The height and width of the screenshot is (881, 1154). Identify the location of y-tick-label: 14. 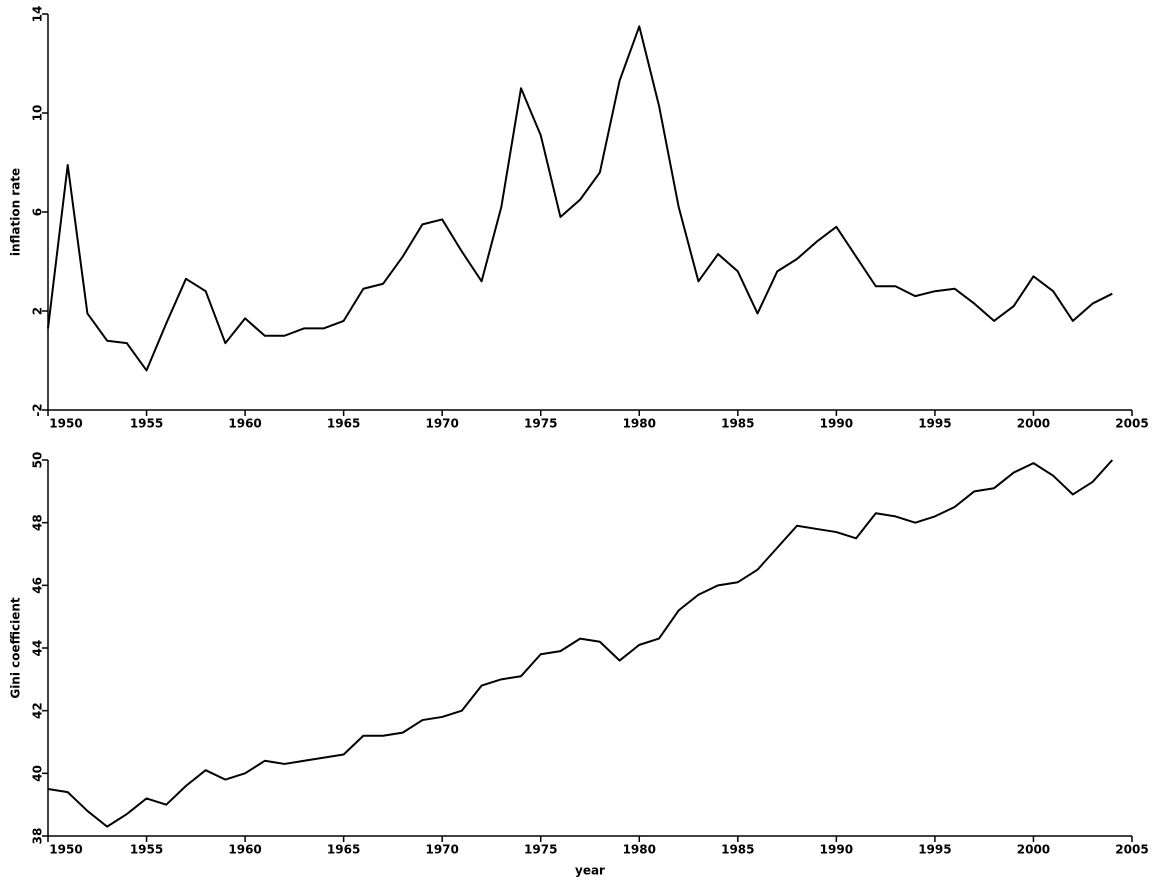
(38, 14).